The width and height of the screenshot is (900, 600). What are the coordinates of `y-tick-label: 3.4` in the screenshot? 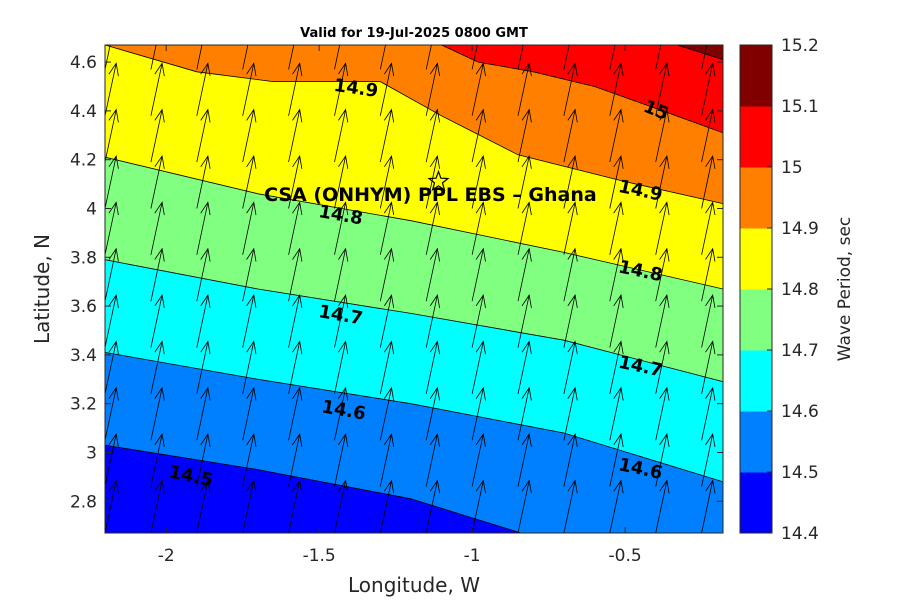 It's located at (83, 356).